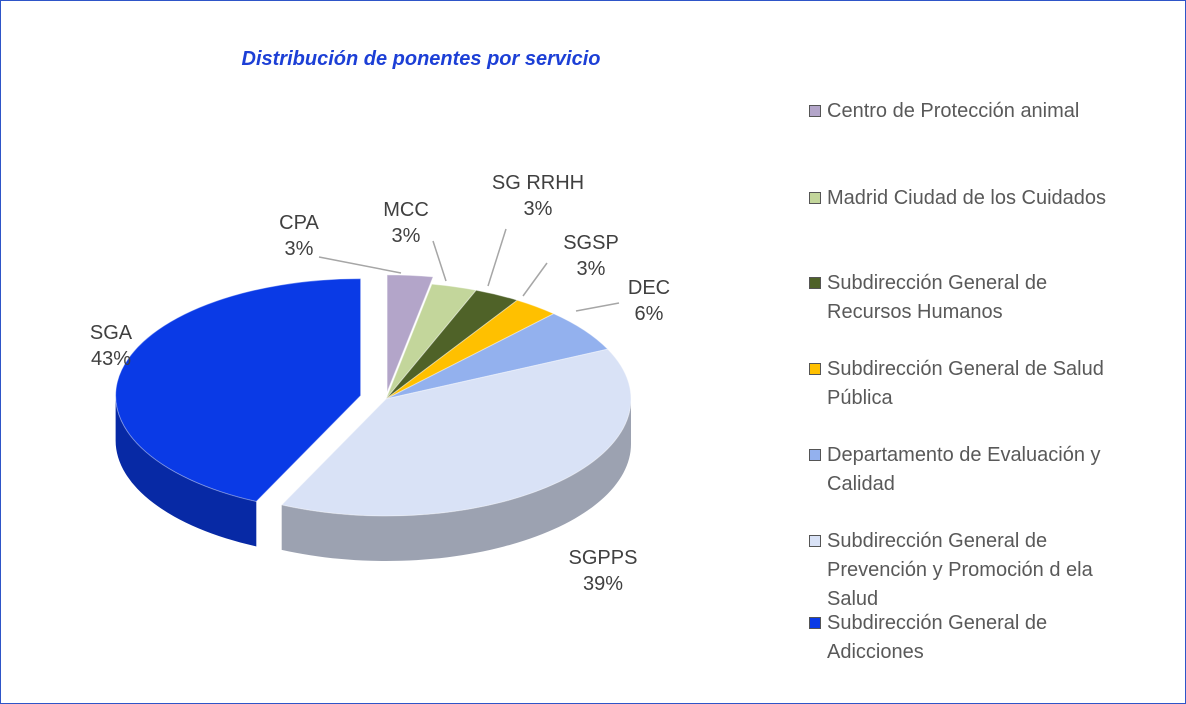  Describe the element at coordinates (591, 243) in the screenshot. I see `data-label-name: SGSP` at that location.